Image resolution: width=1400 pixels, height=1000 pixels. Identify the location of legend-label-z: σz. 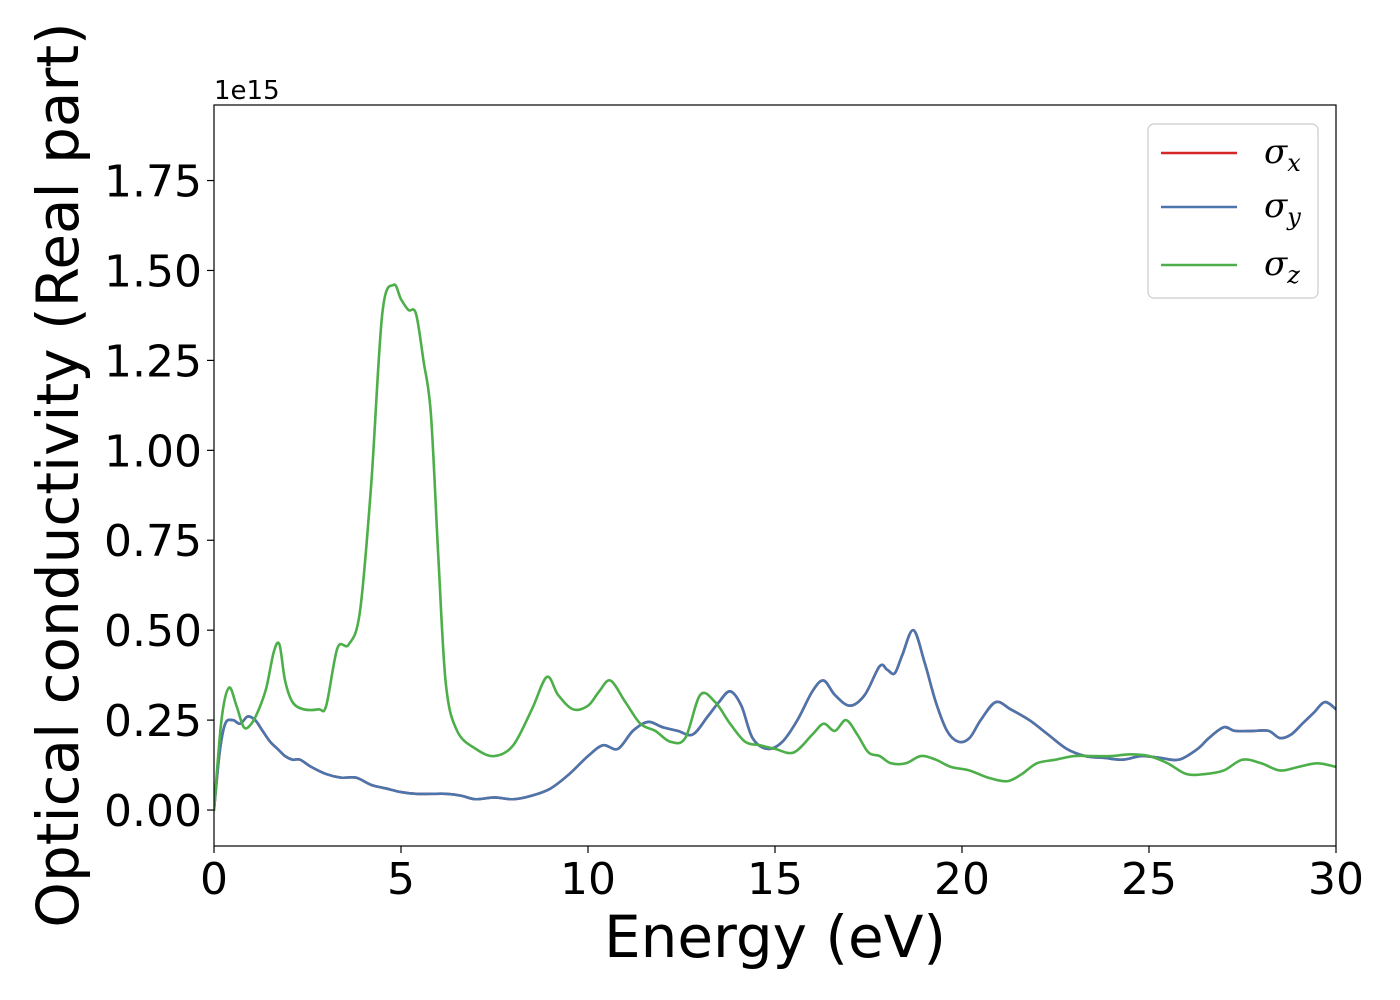
(1282, 266).